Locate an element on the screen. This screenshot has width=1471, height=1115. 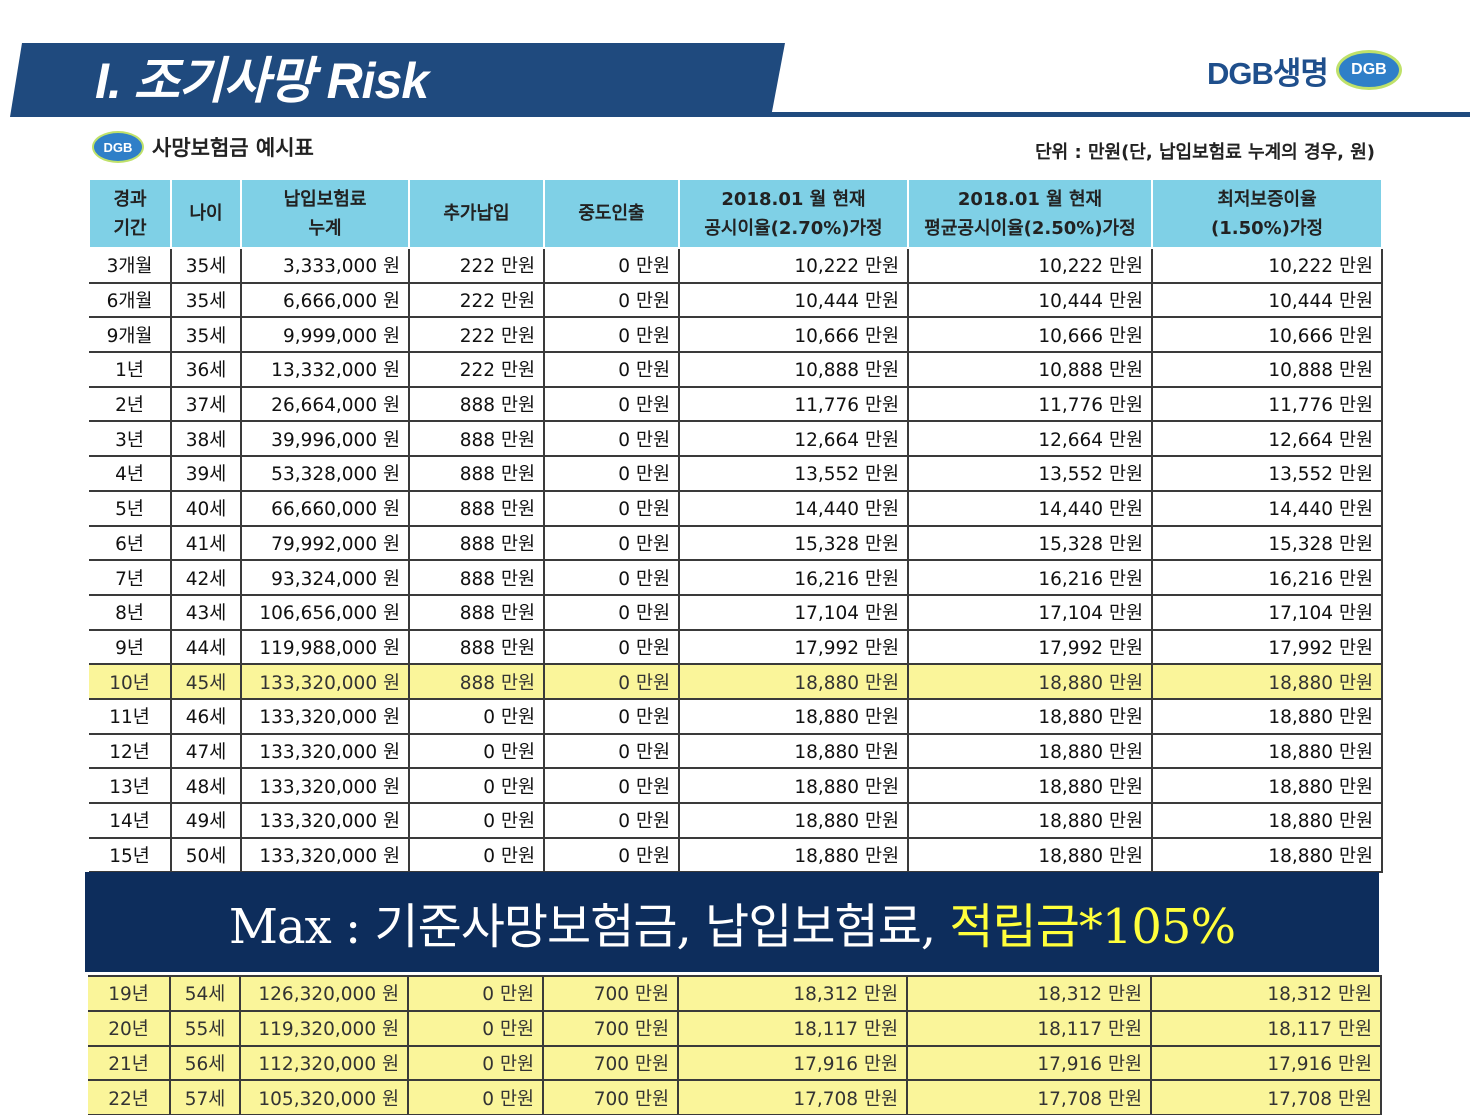
table-cell: 79,992,000 원 is located at coordinates (325, 543).